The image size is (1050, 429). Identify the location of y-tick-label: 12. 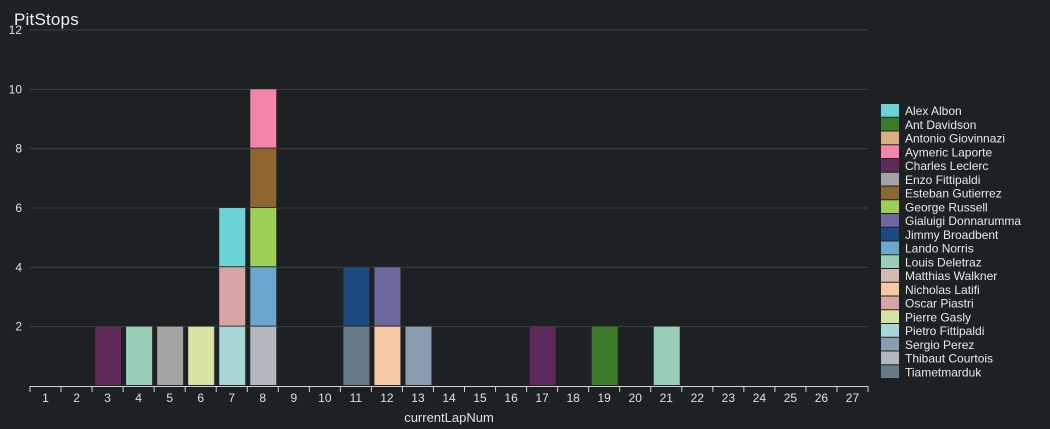
(16, 30).